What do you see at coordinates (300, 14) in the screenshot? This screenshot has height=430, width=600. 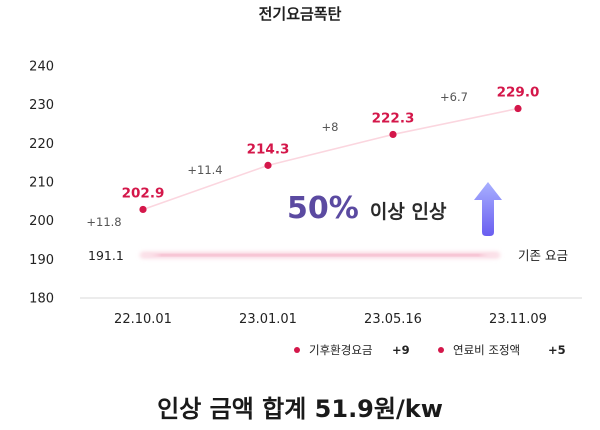 I see `chart-title: 전기요금폭탄` at bounding box center [300, 14].